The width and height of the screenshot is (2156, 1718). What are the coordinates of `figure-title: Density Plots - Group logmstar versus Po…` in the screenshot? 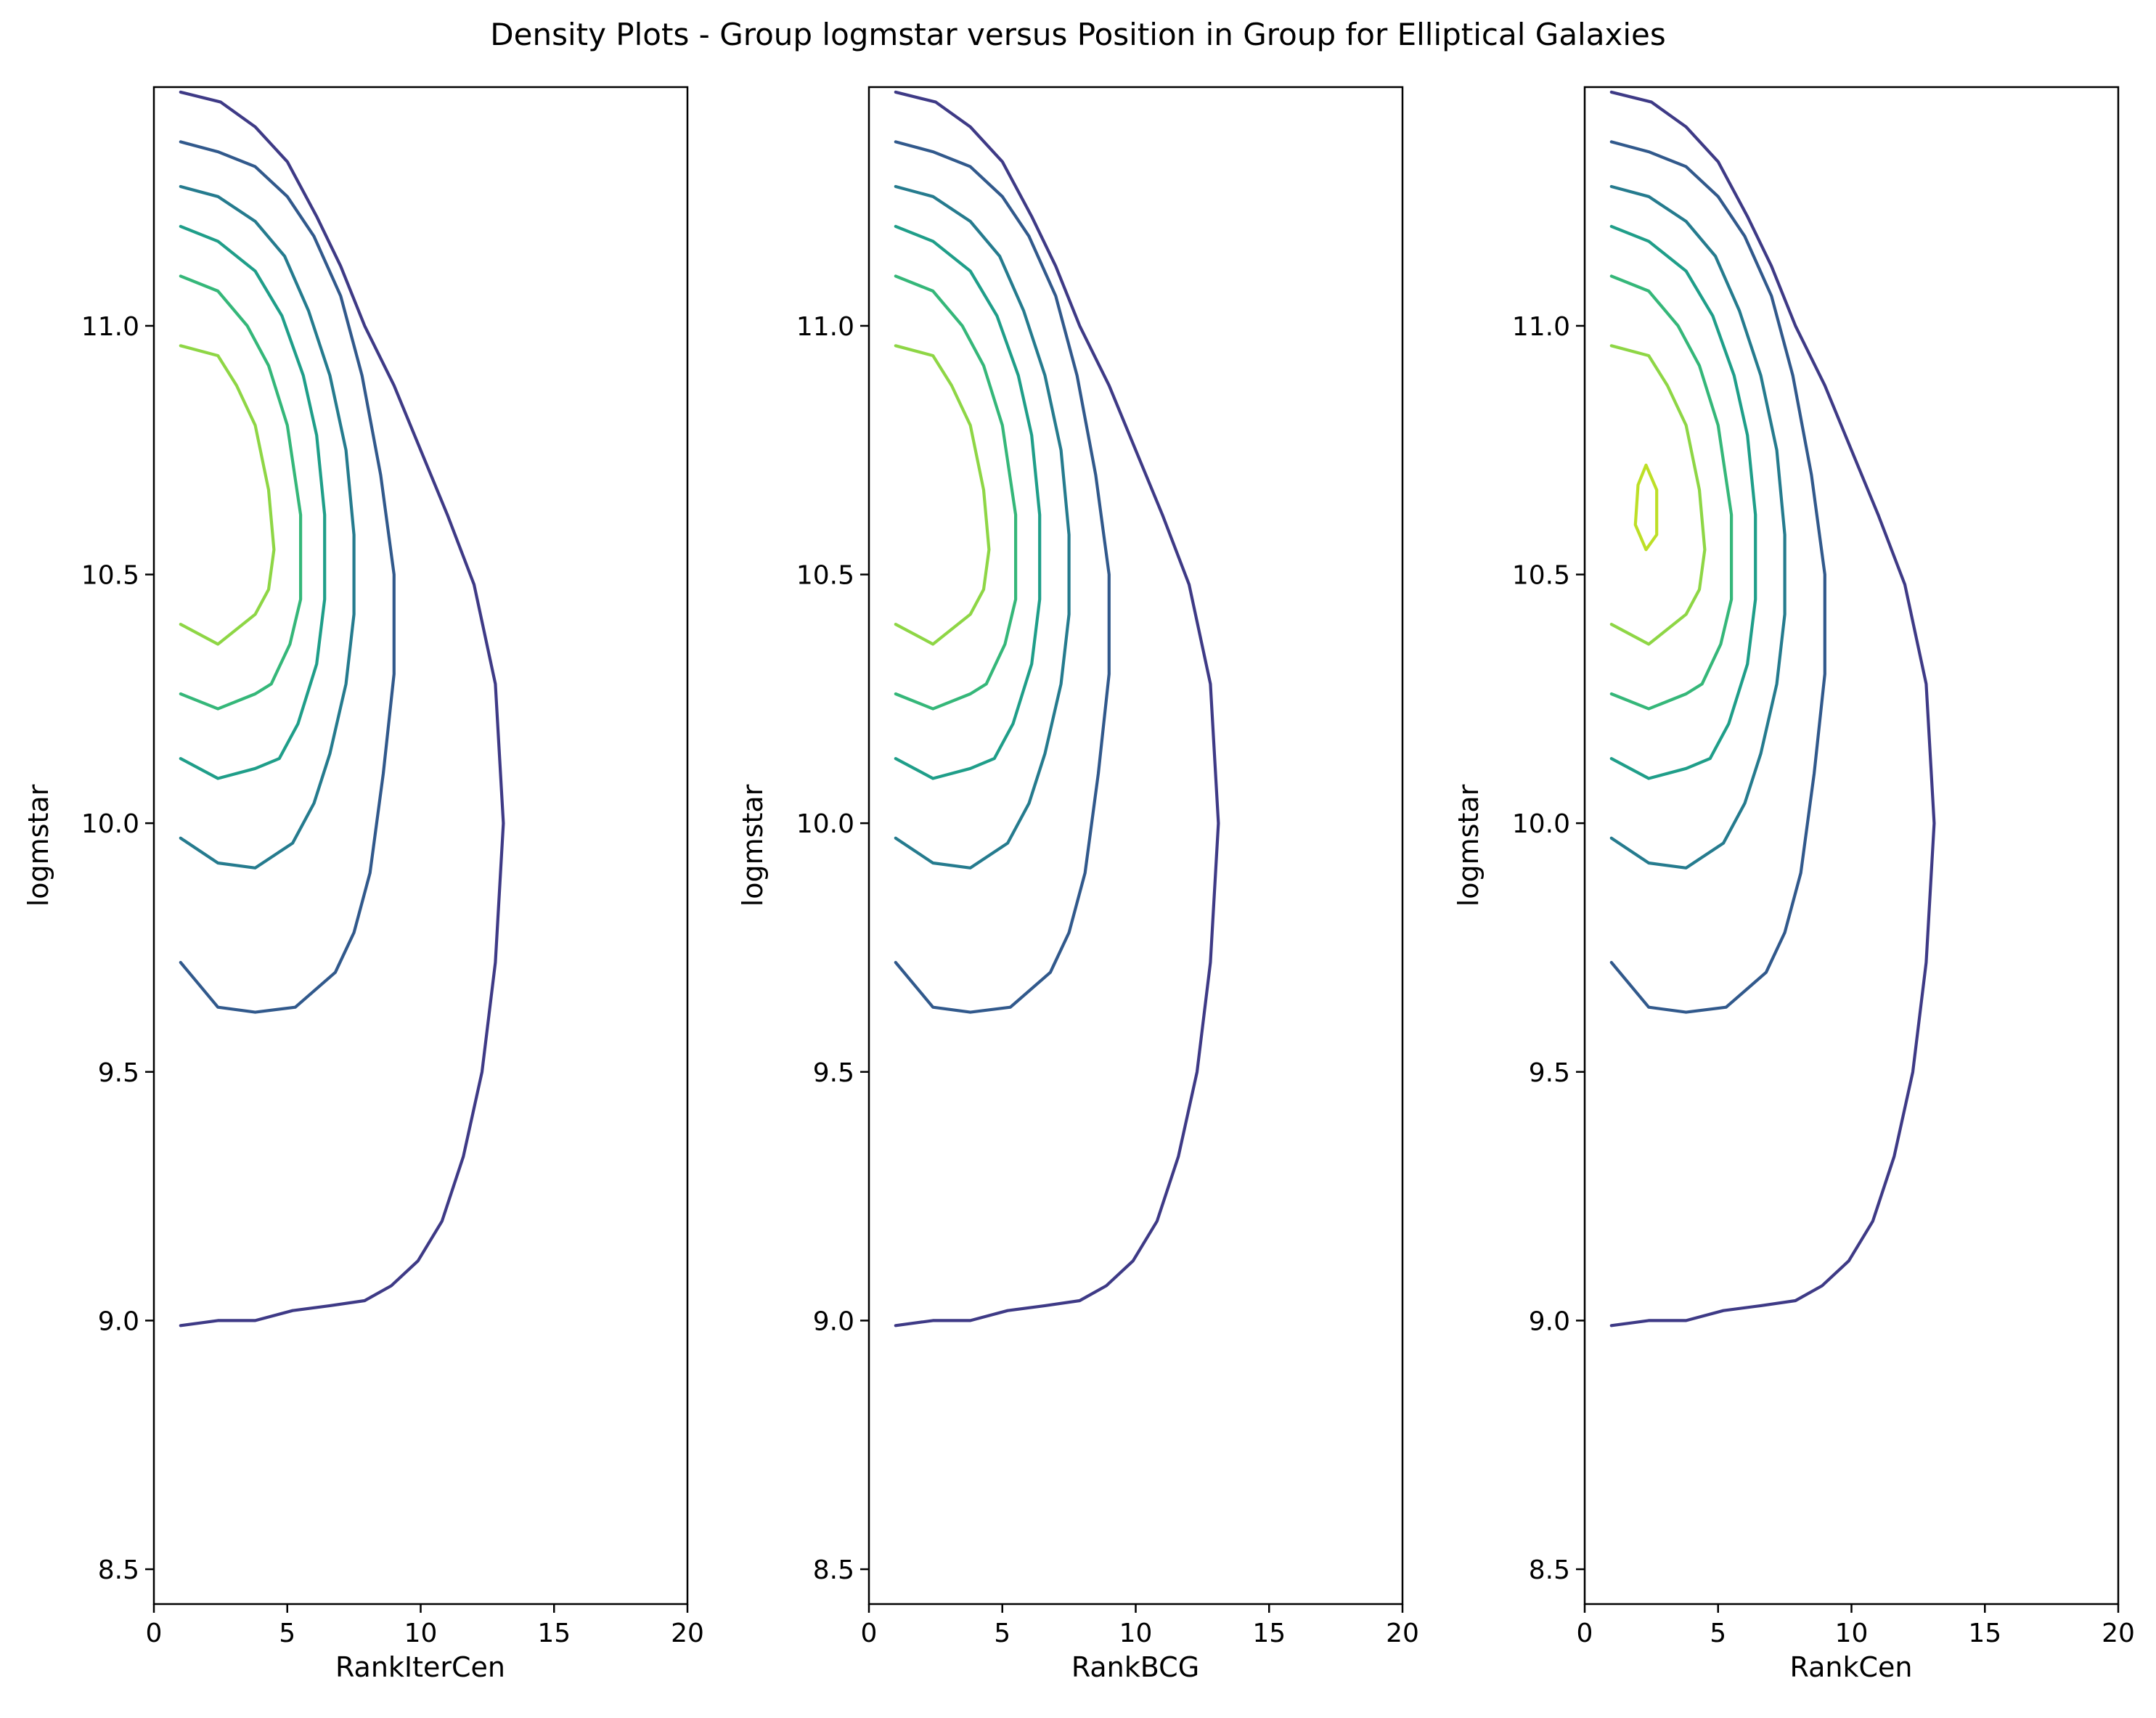 It's located at (1077, 34).